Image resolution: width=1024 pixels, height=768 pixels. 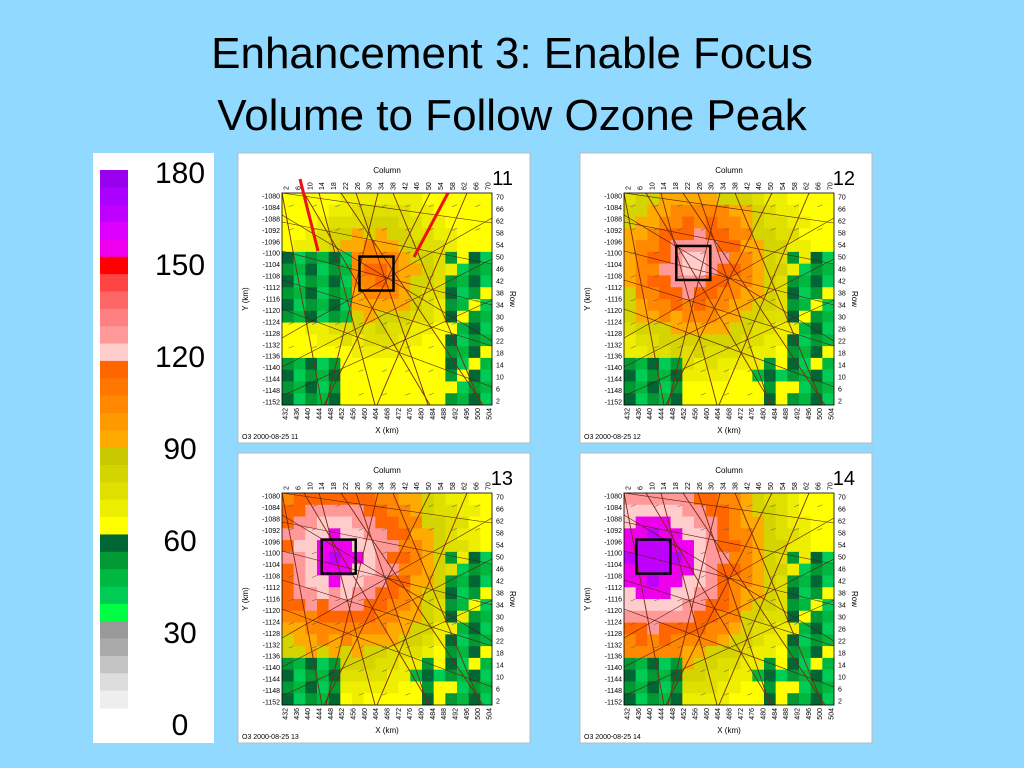 I want to click on x-tick-label: 444, so click(x=320, y=714).